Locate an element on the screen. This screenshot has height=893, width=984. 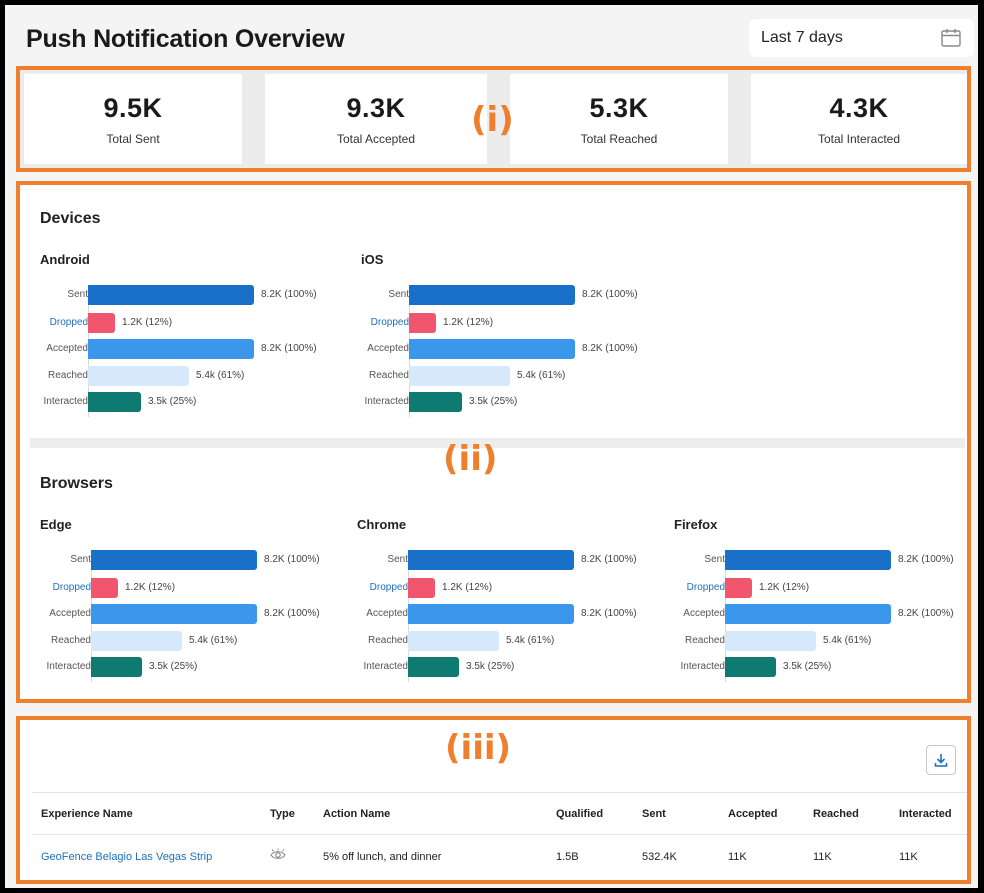
sent-cell: 532.4K is located at coordinates (659, 857).